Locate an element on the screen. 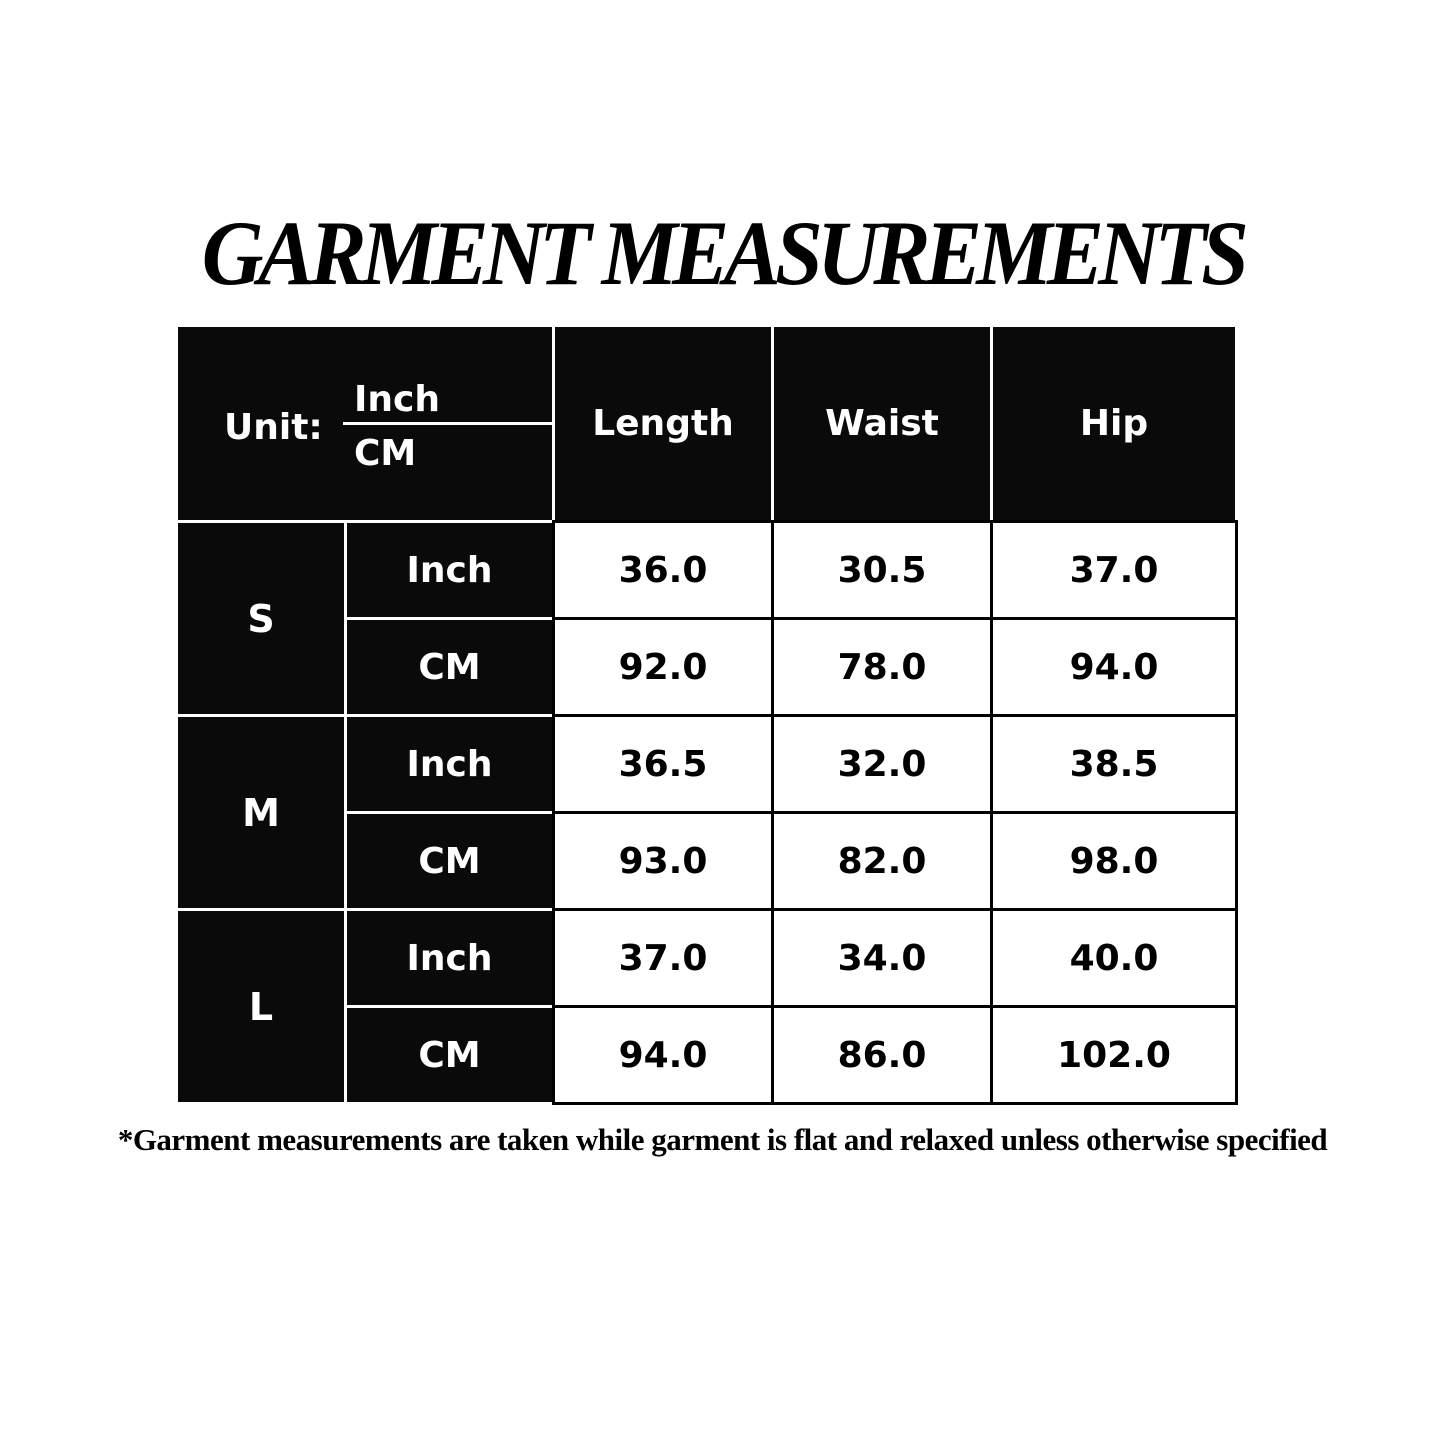 This screenshot has height=1445, width=1445. unit-divider is located at coordinates (447, 423).